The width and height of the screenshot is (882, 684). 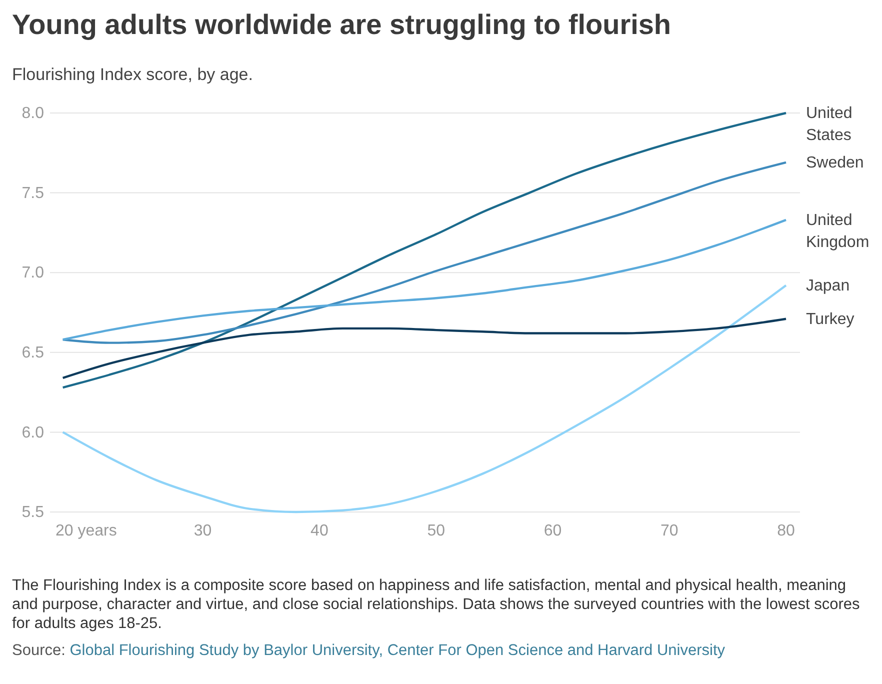 What do you see at coordinates (835, 163) in the screenshot?
I see `series-label: Sweden` at bounding box center [835, 163].